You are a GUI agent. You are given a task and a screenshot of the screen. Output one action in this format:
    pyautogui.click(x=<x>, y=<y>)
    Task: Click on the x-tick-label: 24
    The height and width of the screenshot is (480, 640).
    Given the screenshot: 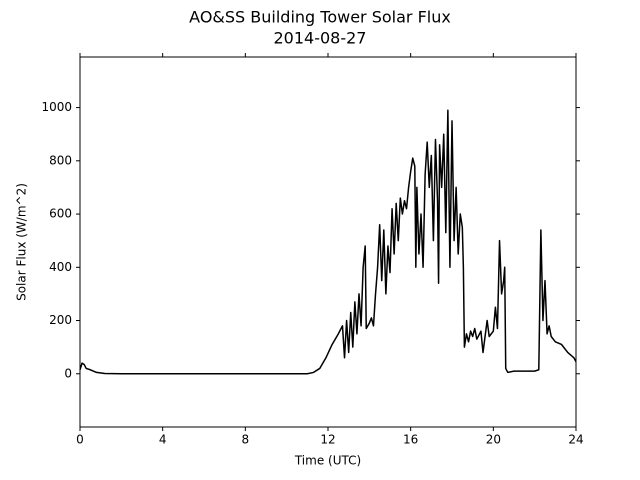 What is the action you would take?
    pyautogui.click(x=575, y=440)
    